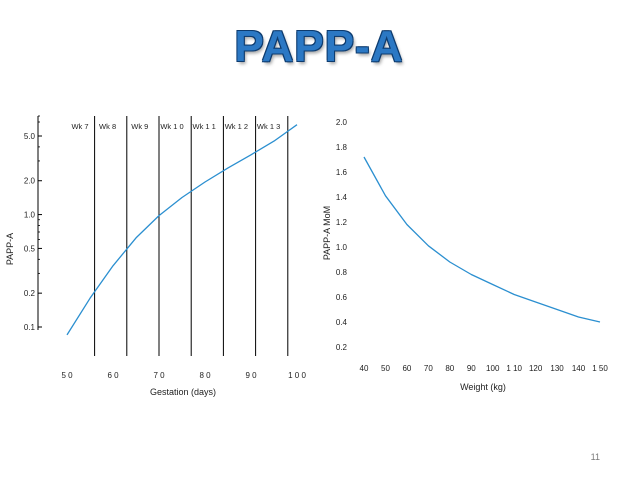 Image resolution: width=638 pixels, height=479 pixels. Describe the element at coordinates (493, 368) in the screenshot. I see `x-tick-label: 100` at that location.